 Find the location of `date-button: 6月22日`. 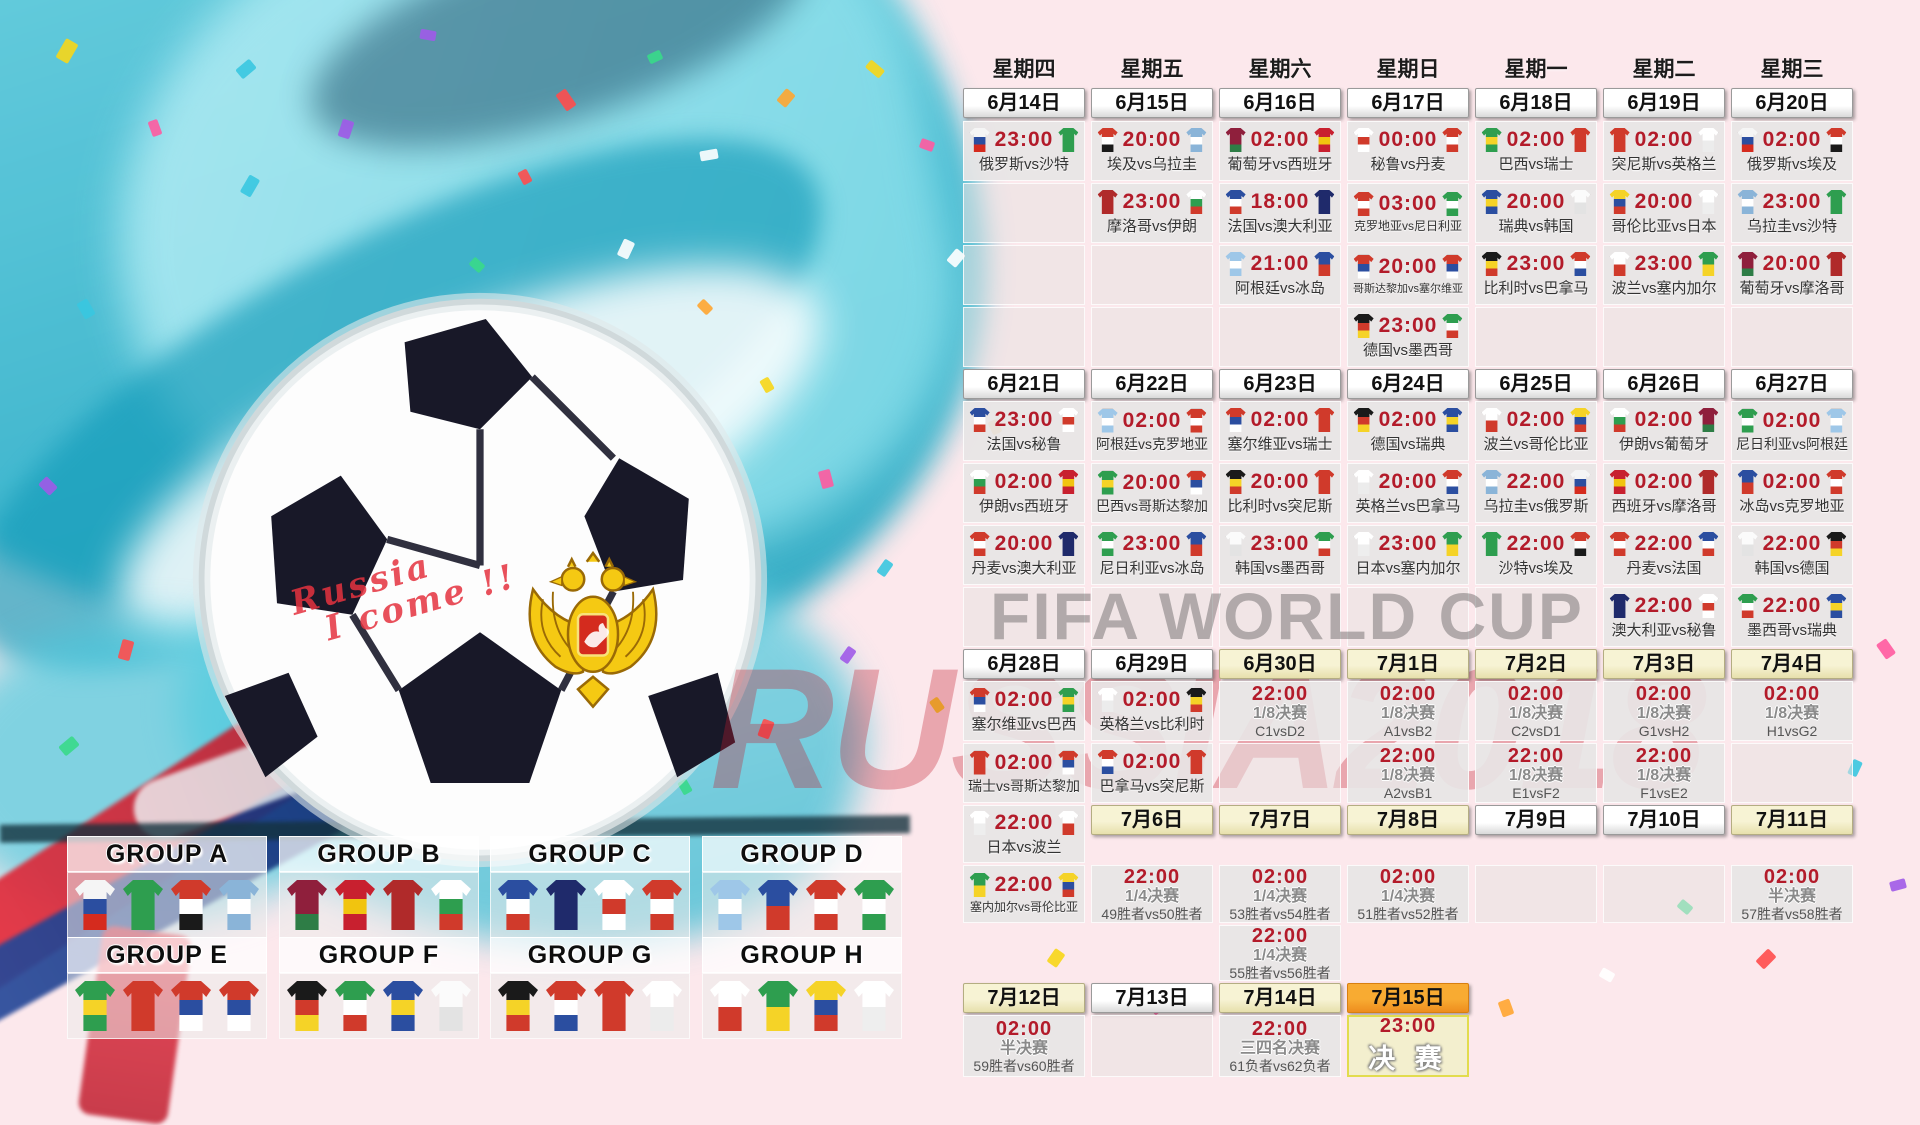

date-button: 6月22日 is located at coordinates (1152, 384).